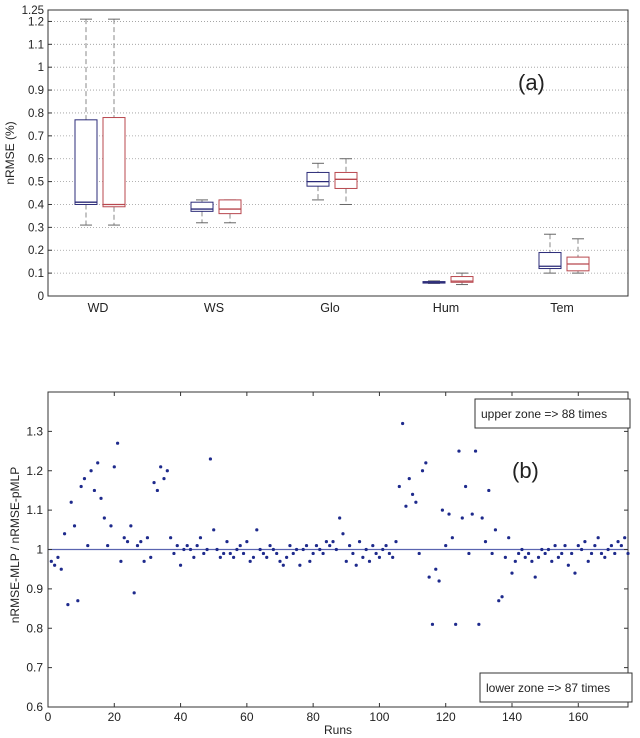  Describe the element at coordinates (313, 717) in the screenshot. I see `x-tick-label: 80` at that location.